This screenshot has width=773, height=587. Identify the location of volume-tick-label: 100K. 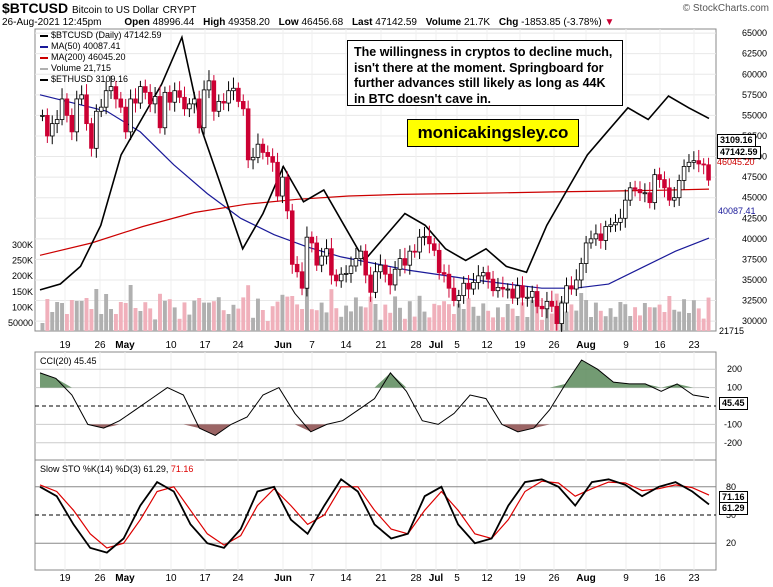
(22, 307).